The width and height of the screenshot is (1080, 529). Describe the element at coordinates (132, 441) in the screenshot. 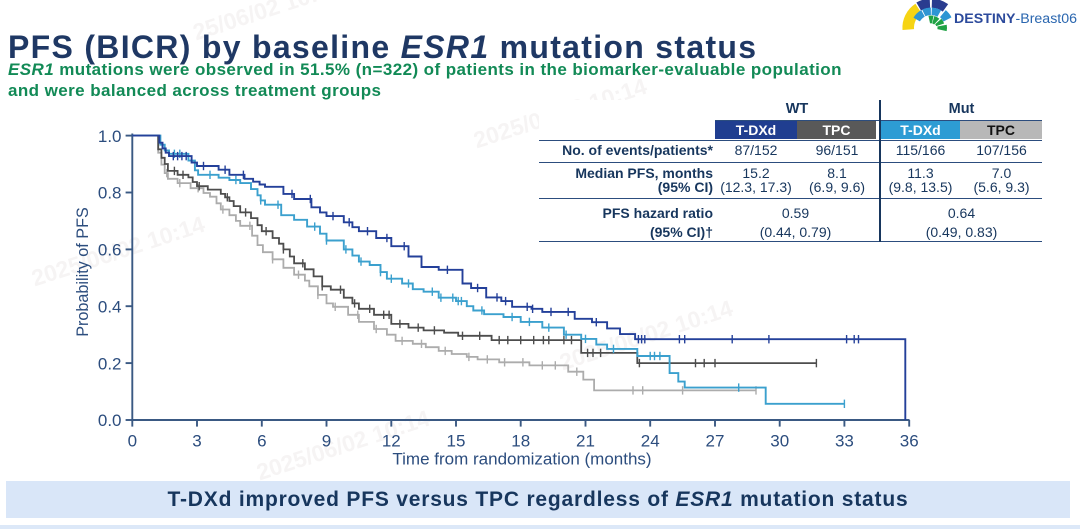

I see `svg-text: 0` at that location.